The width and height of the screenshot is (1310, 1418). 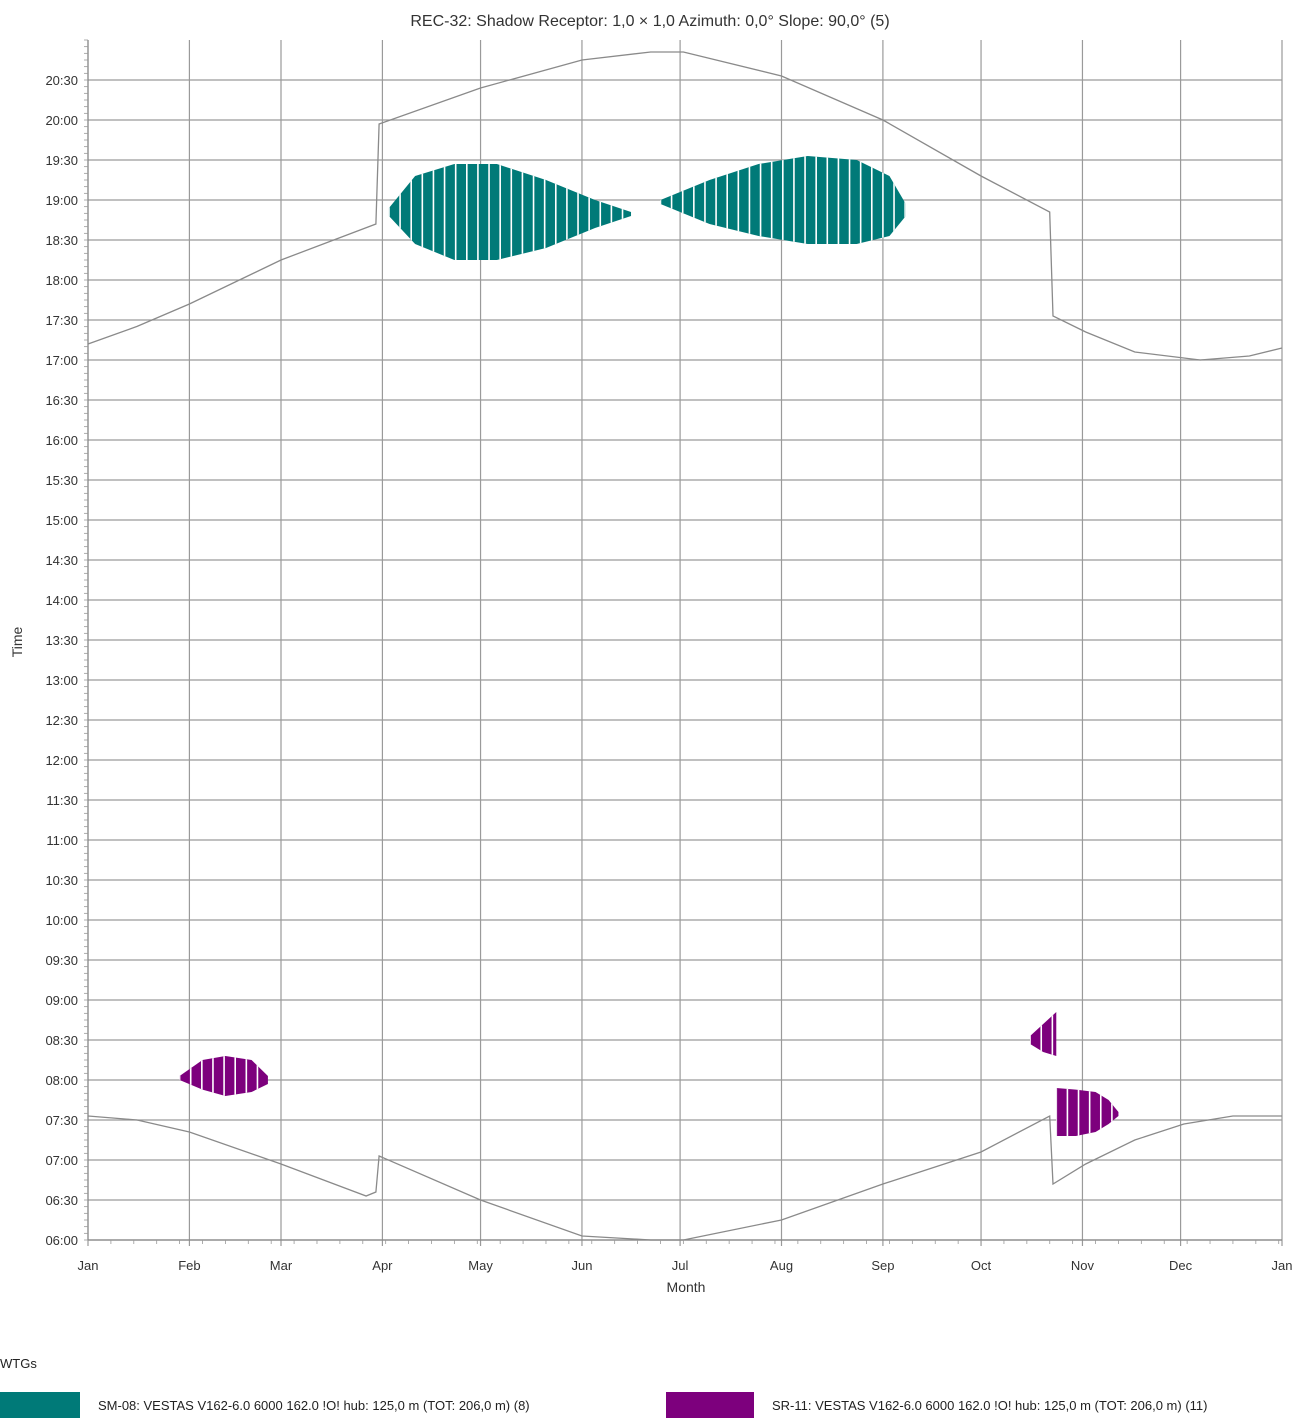 What do you see at coordinates (61, 720) in the screenshot?
I see `y-tick-label: 12:30` at bounding box center [61, 720].